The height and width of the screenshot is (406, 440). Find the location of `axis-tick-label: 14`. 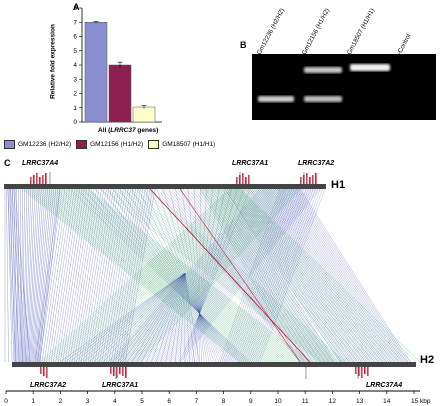

axis-tick-label: 14 is located at coordinates (387, 401).